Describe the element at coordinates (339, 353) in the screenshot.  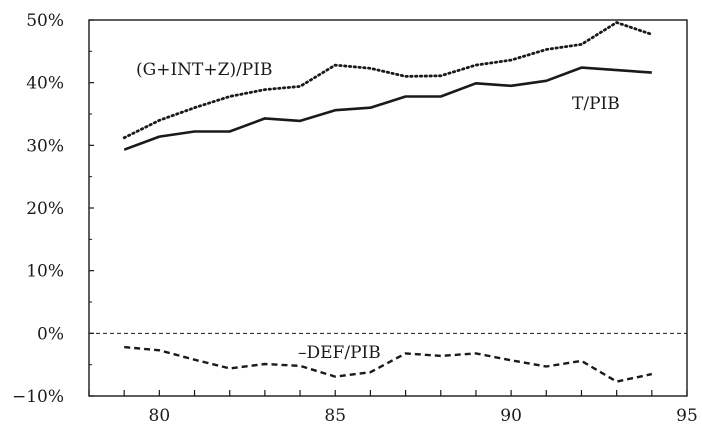
I see `series-label-dashed: –DEF/PIB` at that location.